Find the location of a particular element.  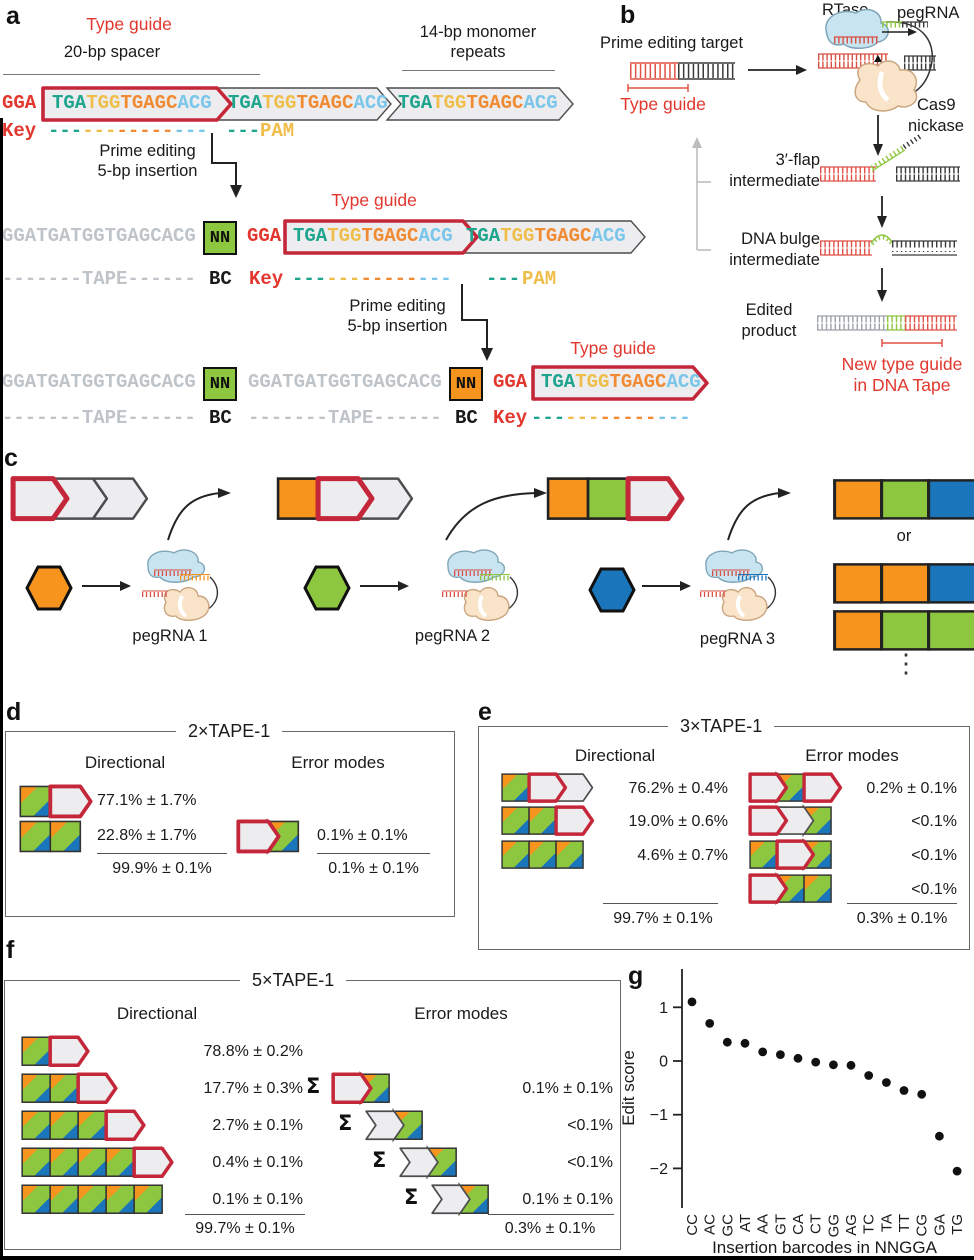

d-dir-row2-icon is located at coordinates (55, 839).